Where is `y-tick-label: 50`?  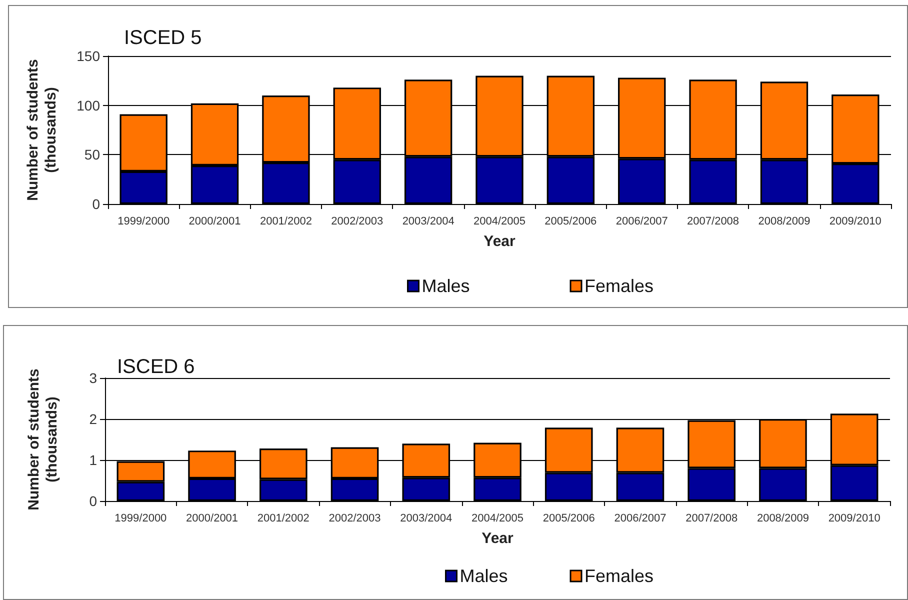 y-tick-label: 50 is located at coordinates (92, 154).